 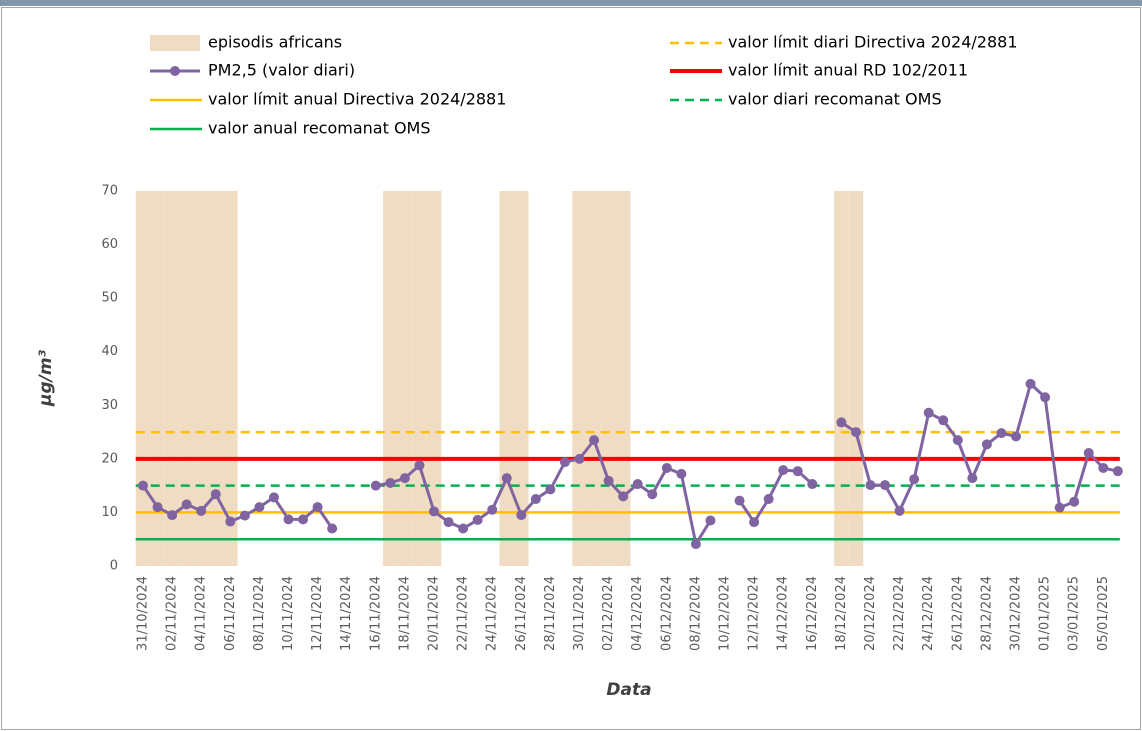 What do you see at coordinates (666, 613) in the screenshot?
I see `x-tick-label: 06/12/2024` at bounding box center [666, 613].